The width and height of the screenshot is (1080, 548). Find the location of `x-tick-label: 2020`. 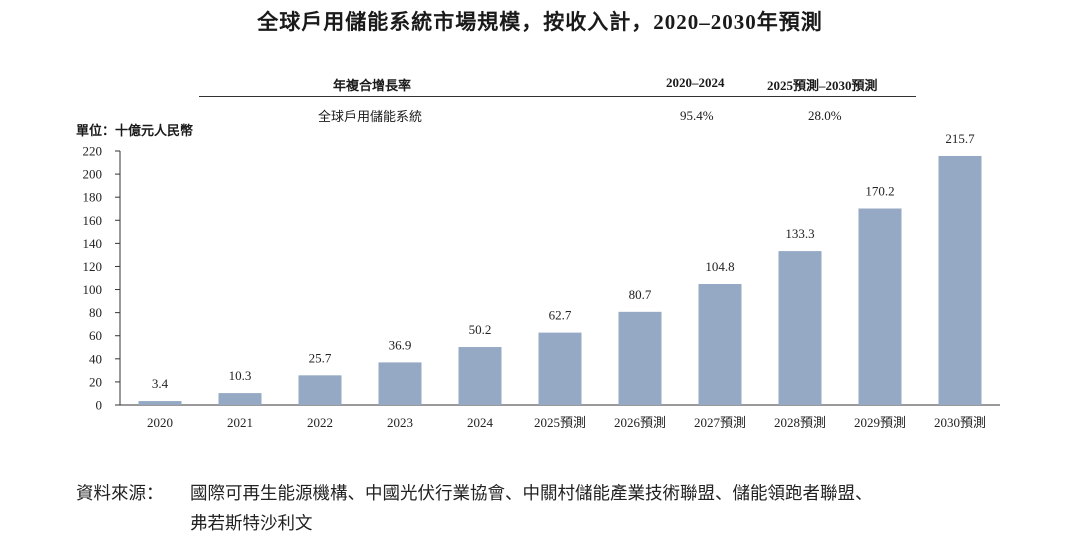

x-tick-label: 2020 is located at coordinates (160, 422).